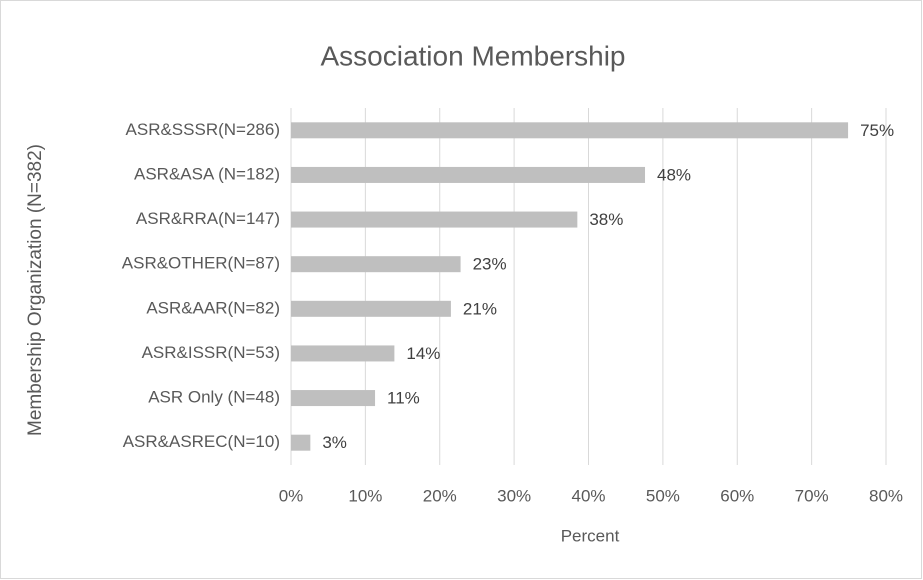  I want to click on value-label: 48%, so click(674, 174).